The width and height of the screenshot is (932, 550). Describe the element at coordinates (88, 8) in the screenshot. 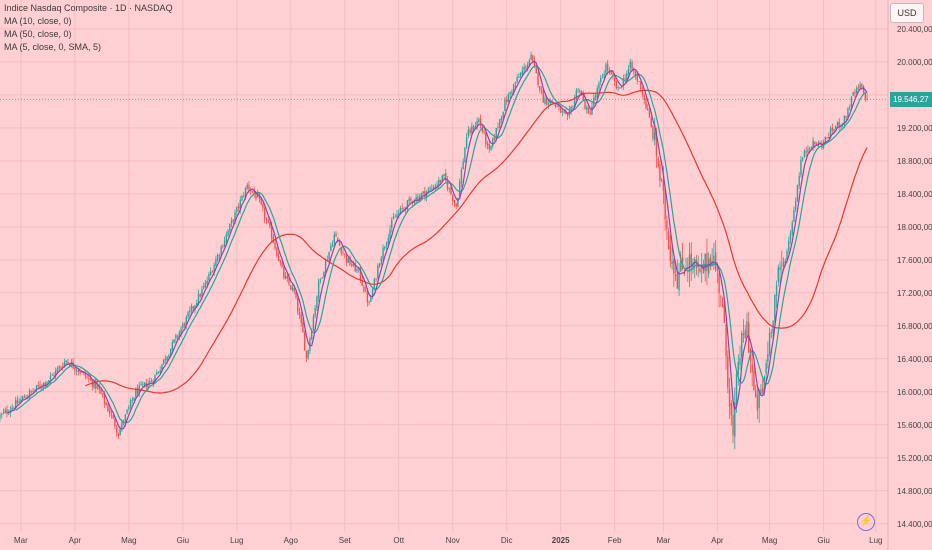

I see `chart-title: Indice Nasdaq Composite · 1D · NASDAQ` at that location.